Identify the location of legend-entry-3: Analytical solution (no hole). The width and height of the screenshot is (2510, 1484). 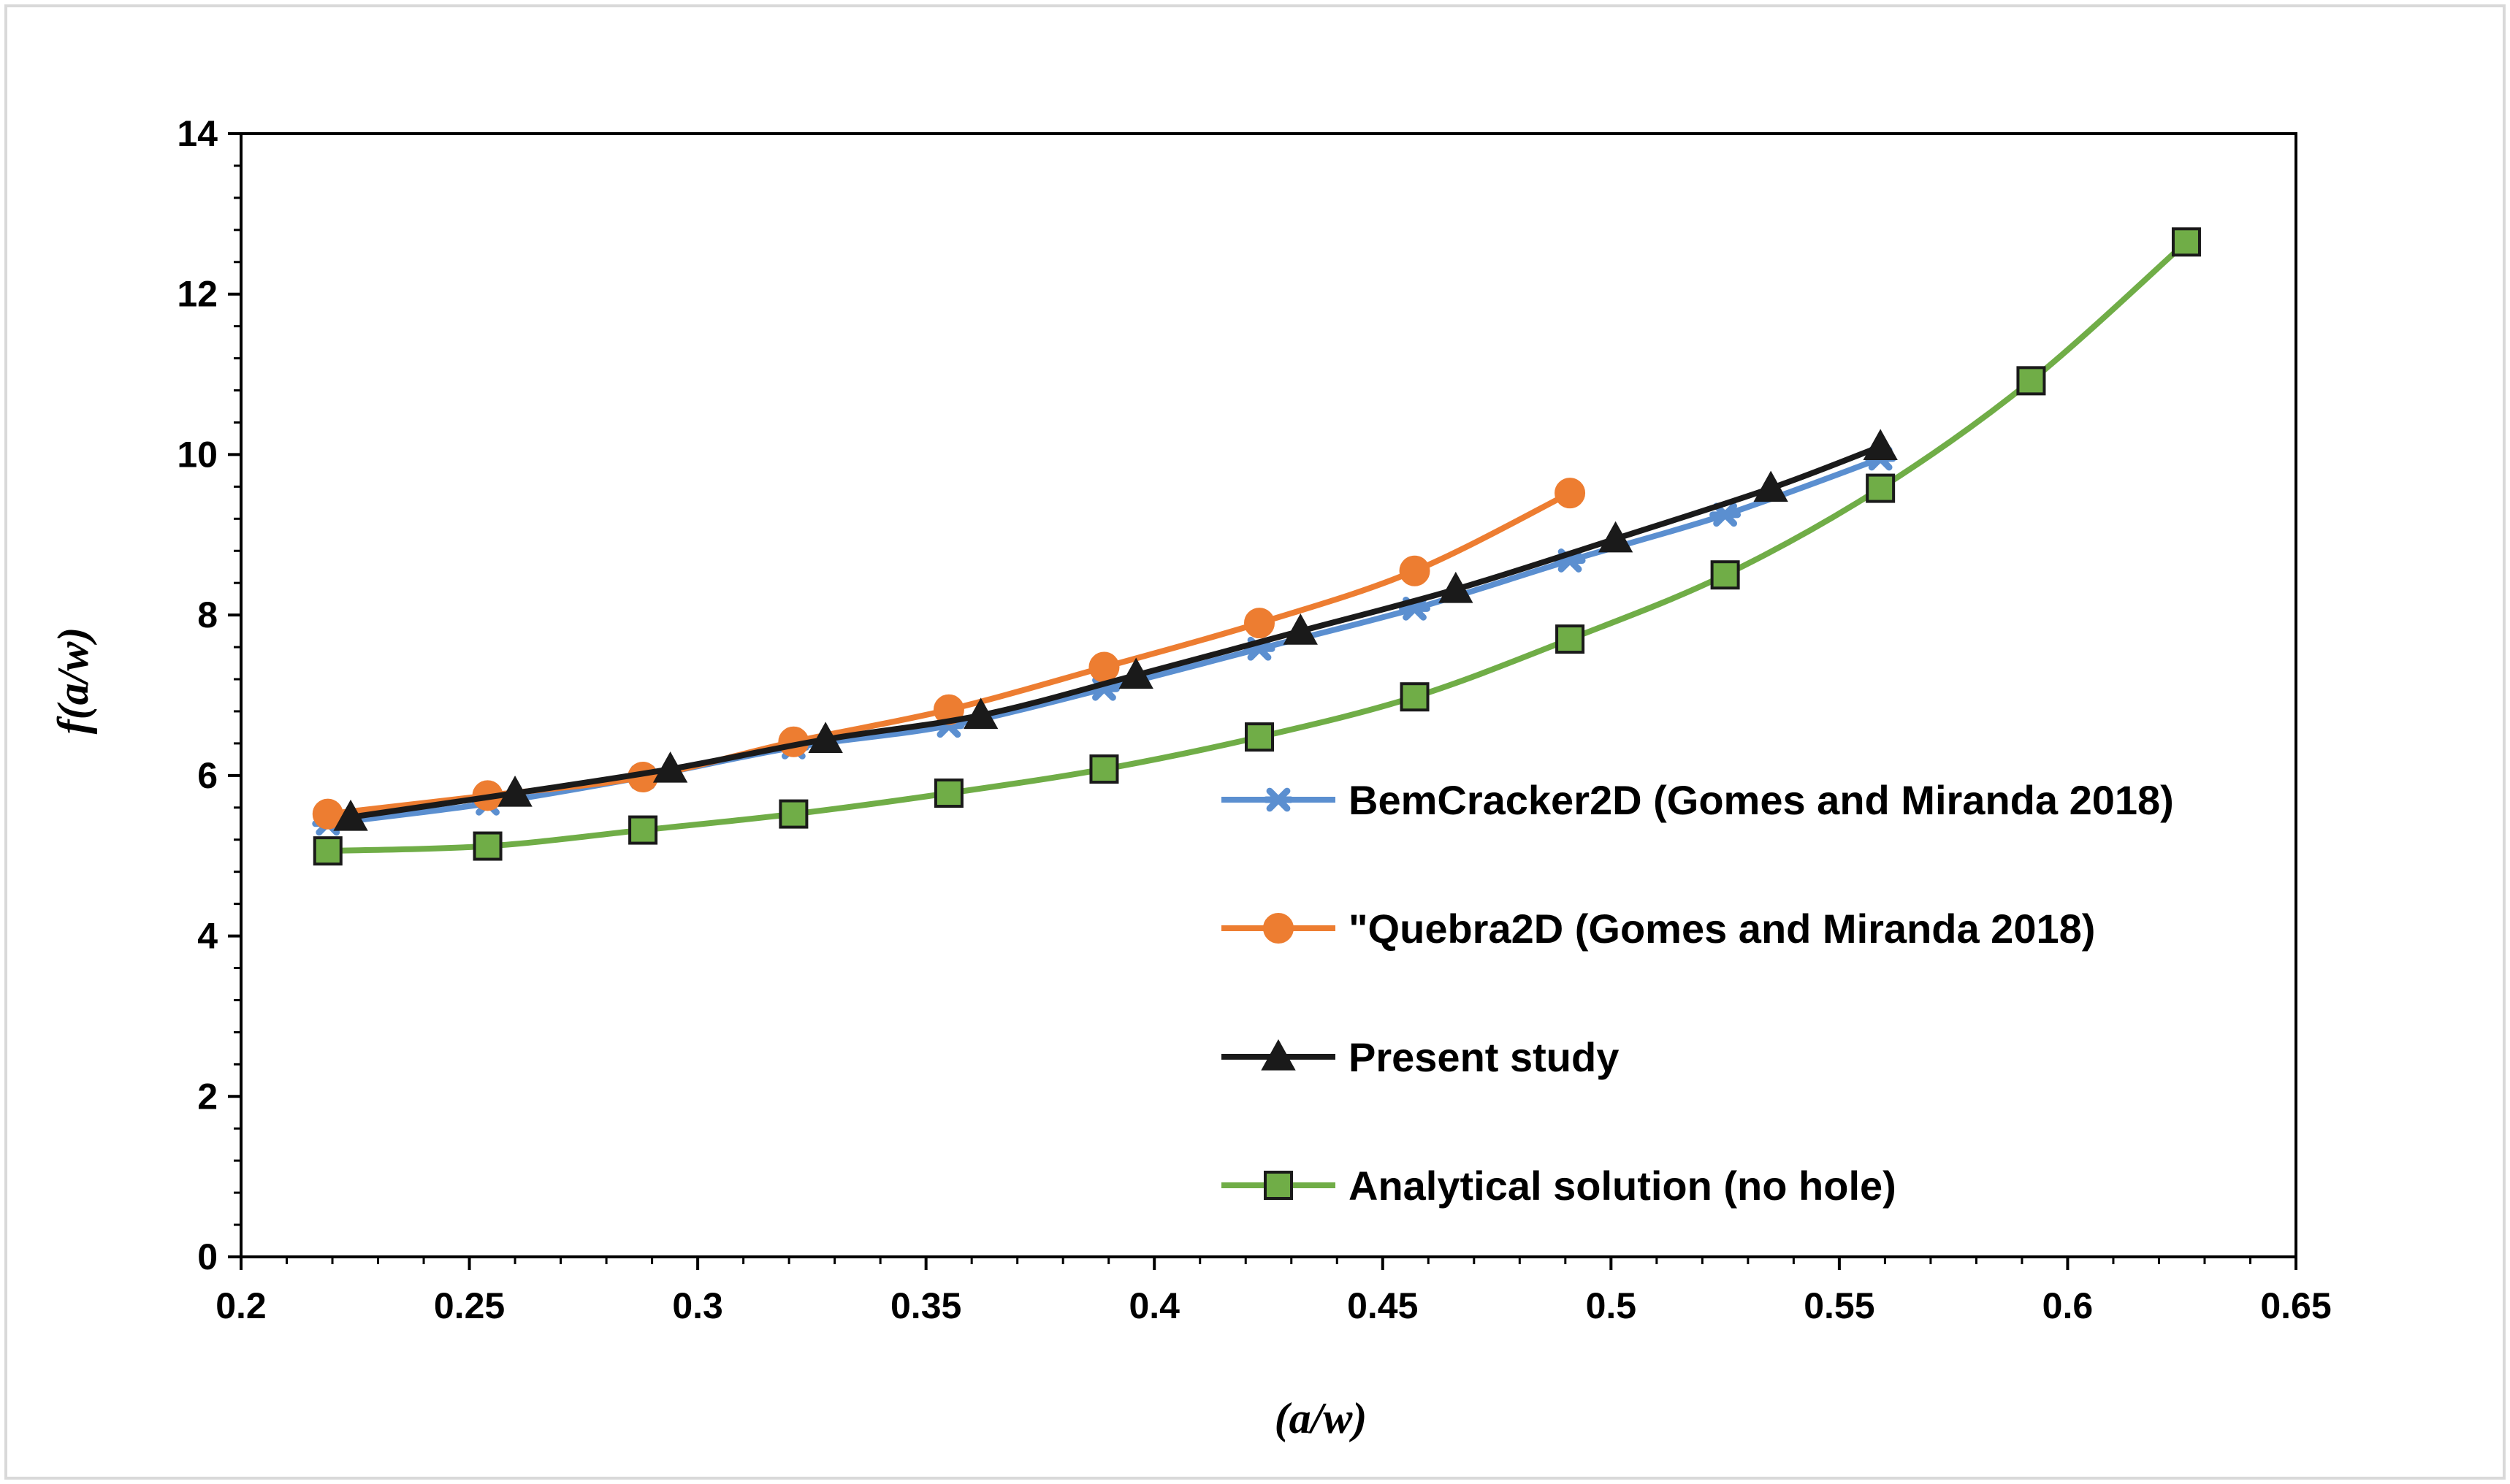
(1559, 1186).